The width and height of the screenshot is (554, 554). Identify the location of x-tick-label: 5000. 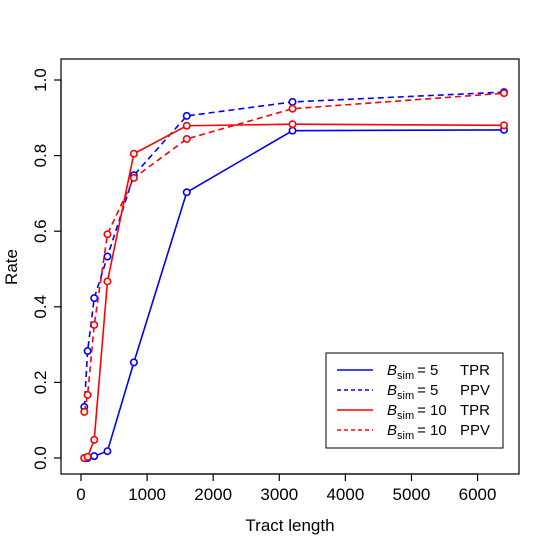
(412, 494).